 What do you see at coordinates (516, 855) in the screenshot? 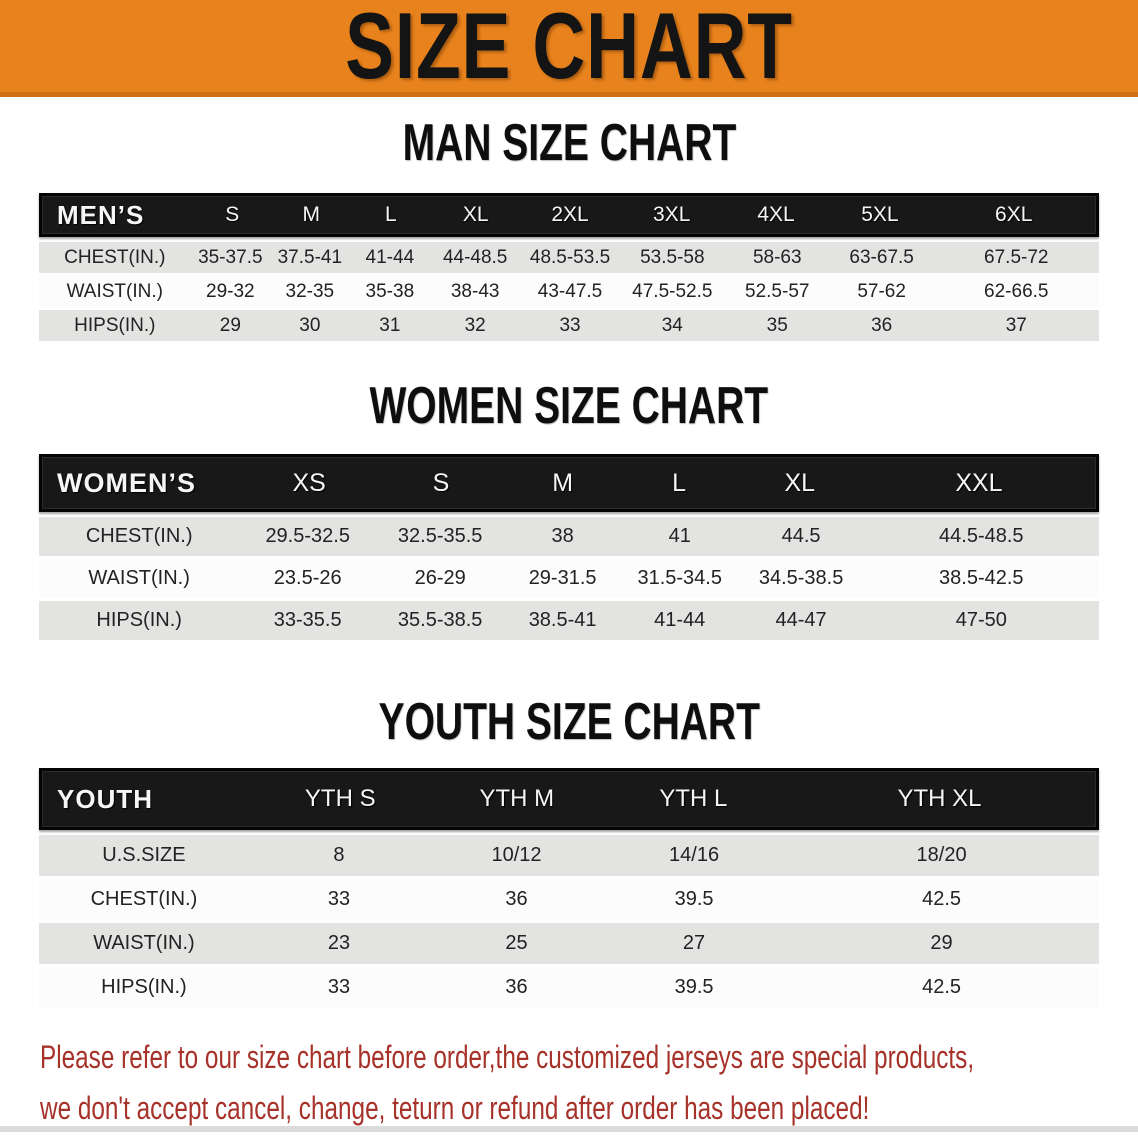
I see `youth-table-cell: 10/12` at bounding box center [516, 855].